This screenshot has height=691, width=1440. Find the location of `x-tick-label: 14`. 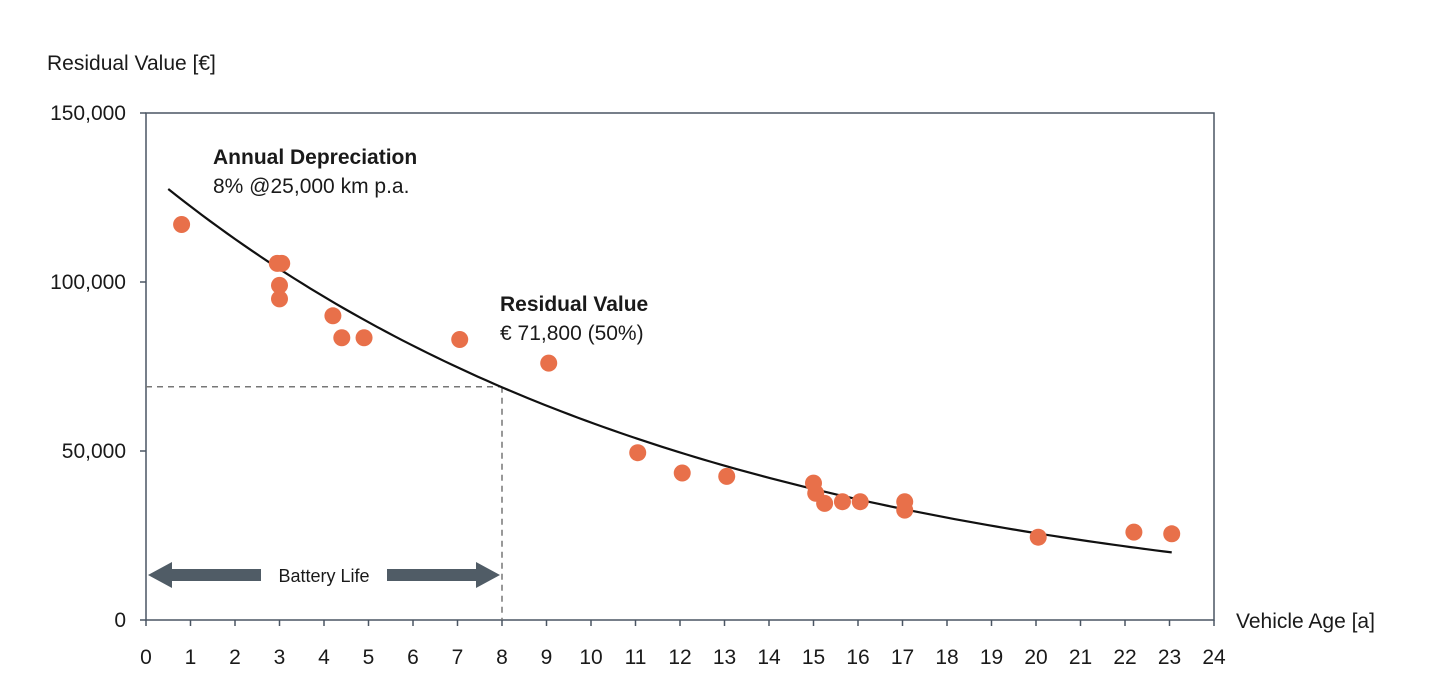

x-tick-label: 14 is located at coordinates (769, 657).